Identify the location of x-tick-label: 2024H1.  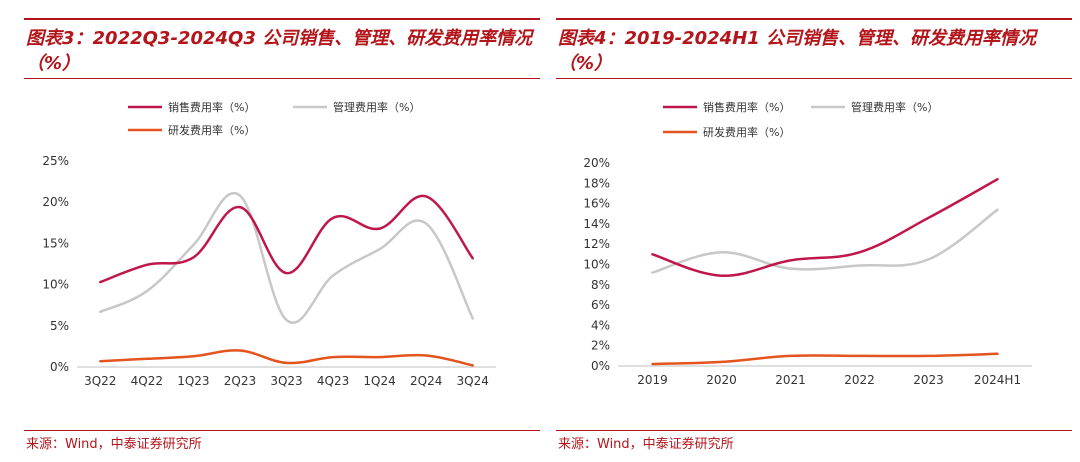
(997, 380).